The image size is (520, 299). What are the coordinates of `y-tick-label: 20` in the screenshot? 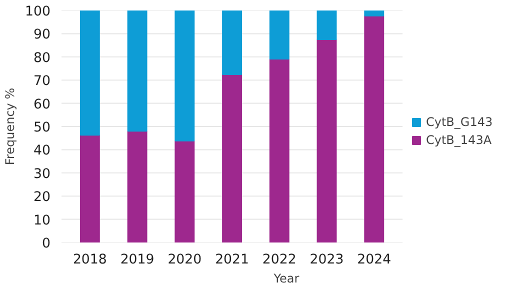 It's located at (42, 198).